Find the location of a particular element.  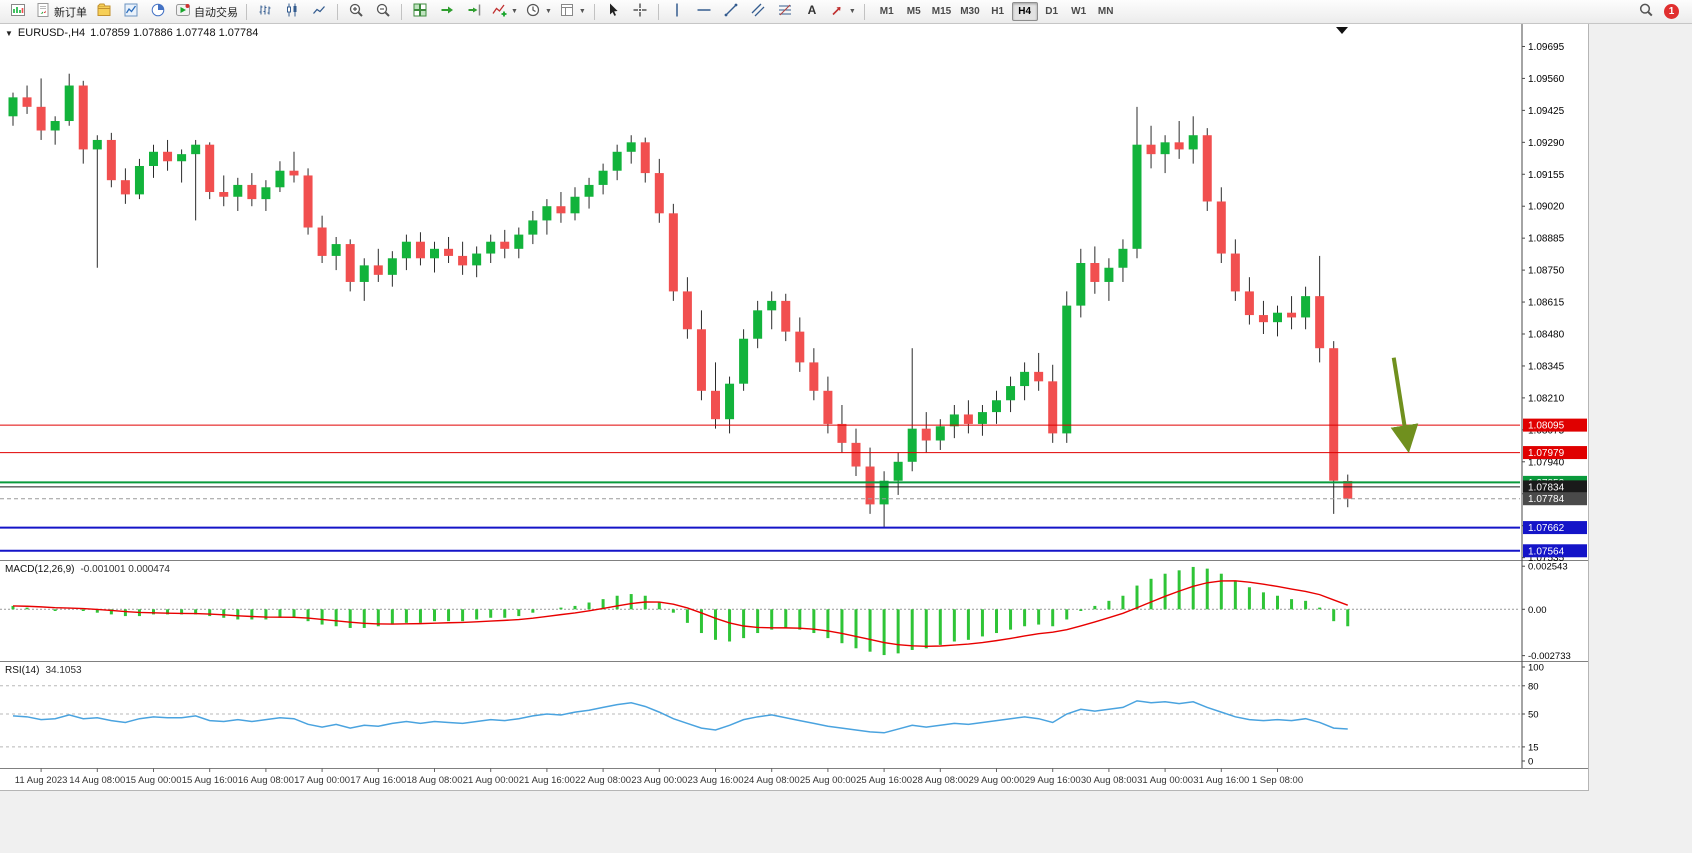

timeframe-H1: H1 is located at coordinates (998, 11).